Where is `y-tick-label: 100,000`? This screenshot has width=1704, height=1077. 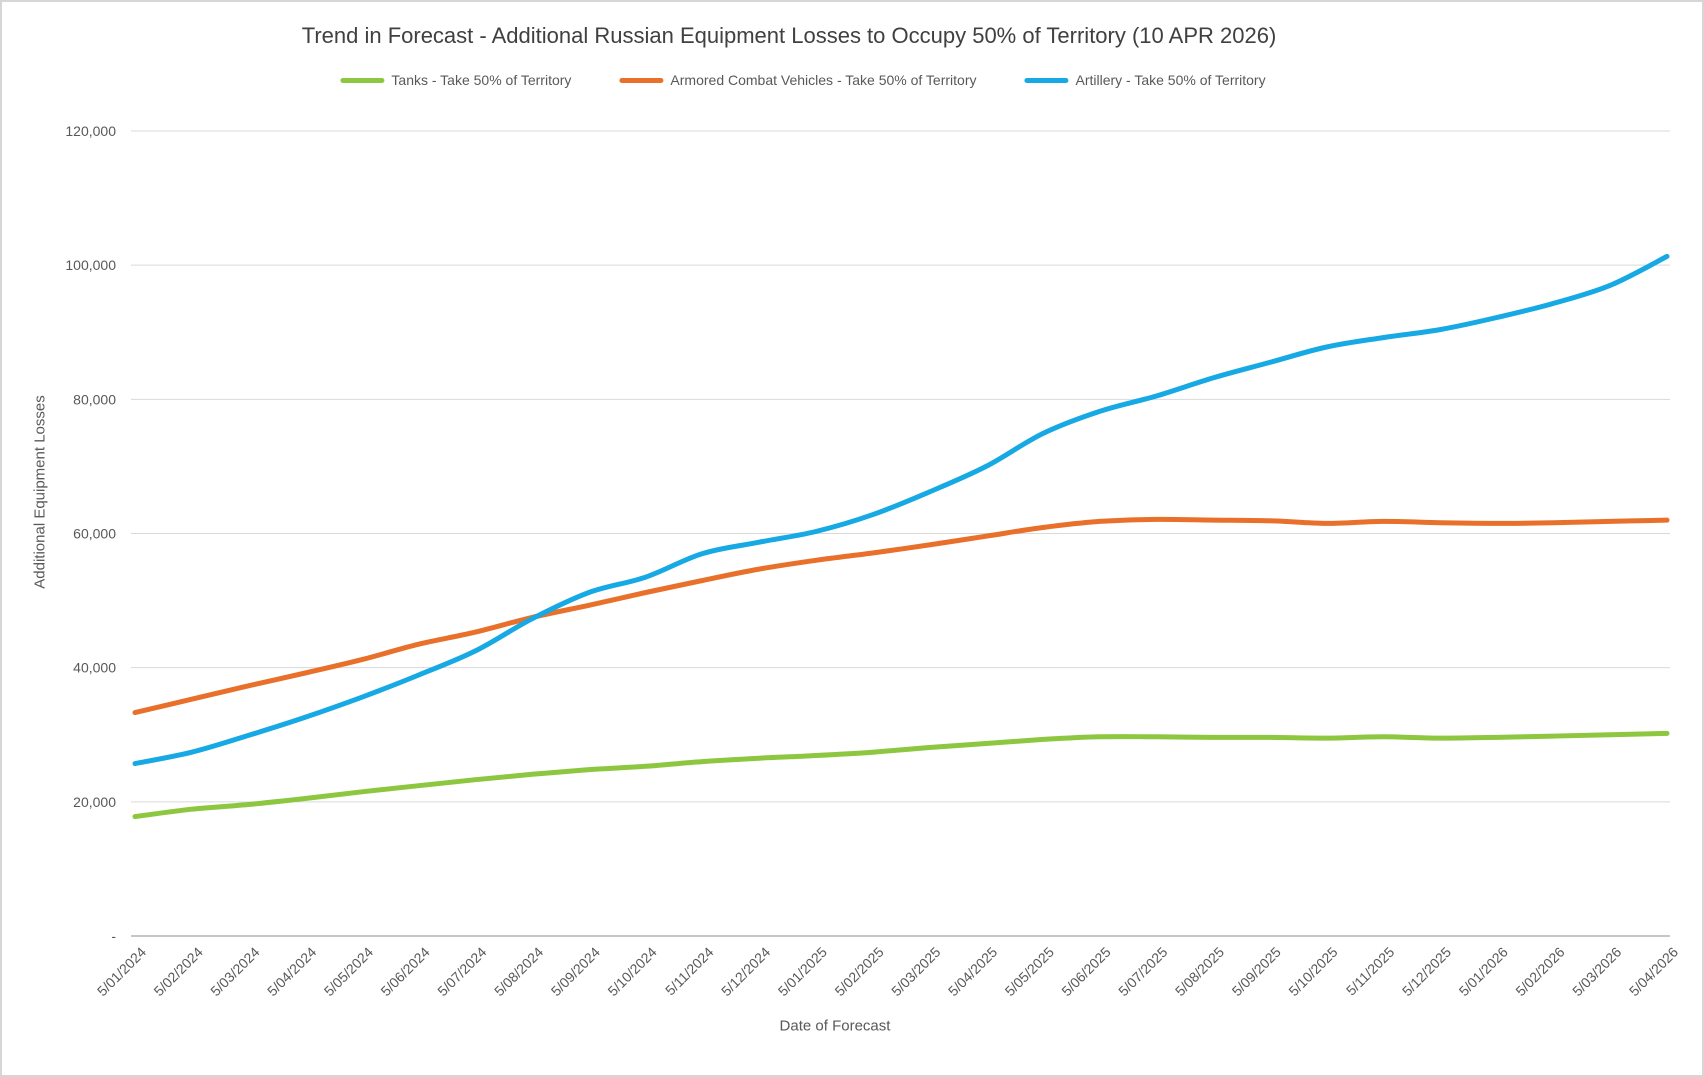
y-tick-label: 100,000 is located at coordinates (90, 265).